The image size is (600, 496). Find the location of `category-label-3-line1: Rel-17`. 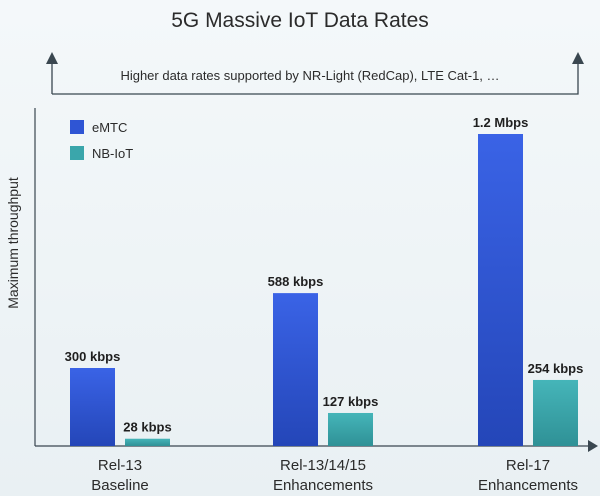

category-label-3-line1: Rel-17 is located at coordinates (528, 465).